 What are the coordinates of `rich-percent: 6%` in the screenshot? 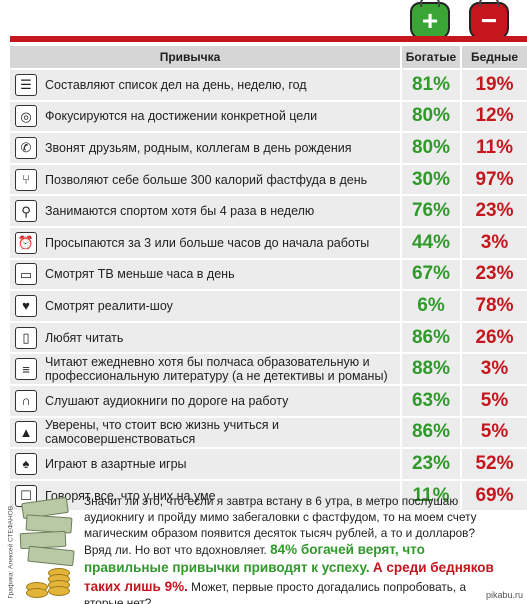 It's located at (431, 306).